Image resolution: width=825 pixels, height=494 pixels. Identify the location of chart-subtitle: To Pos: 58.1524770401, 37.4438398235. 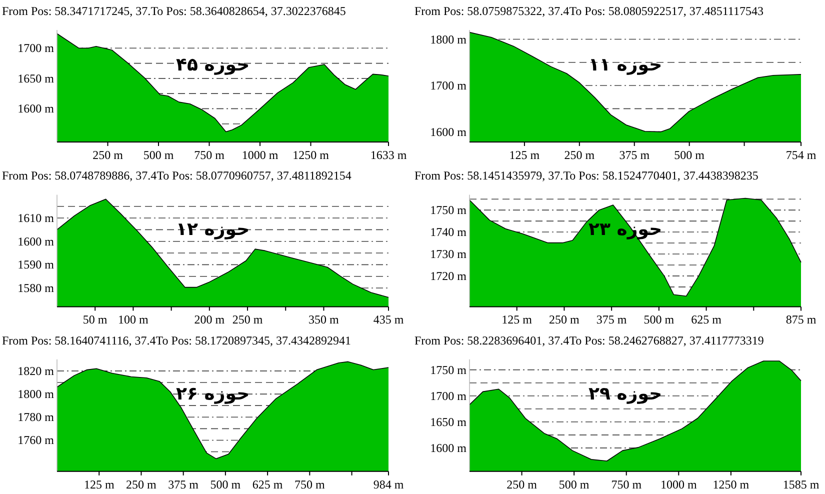
(660, 175).